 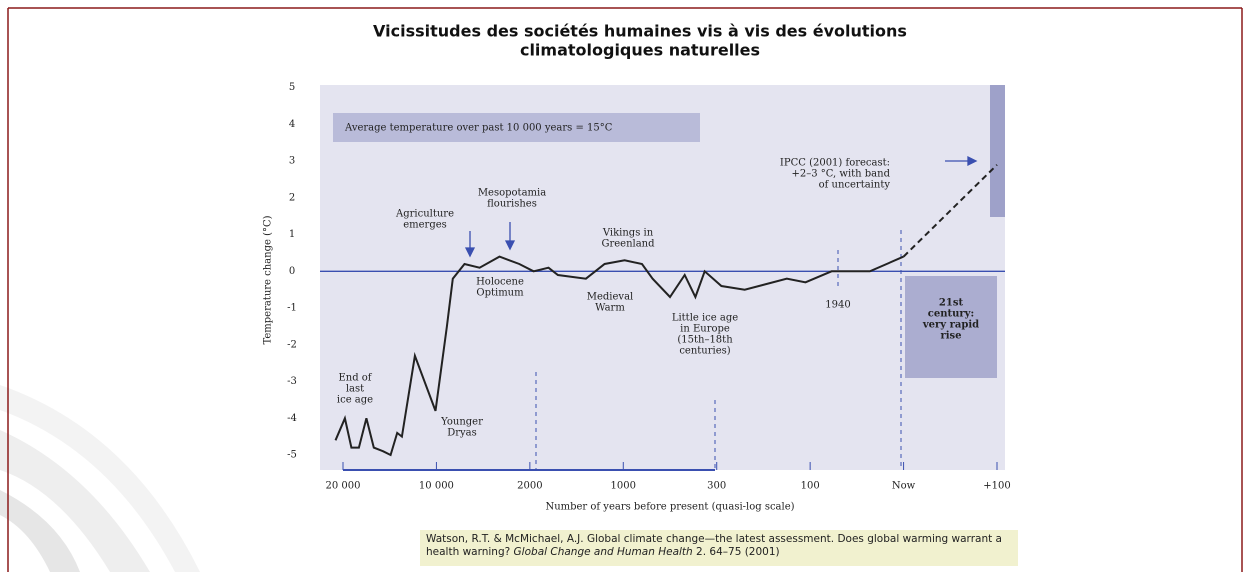 What do you see at coordinates (904, 486) in the screenshot?
I see `x-tick-label: Now` at bounding box center [904, 486].